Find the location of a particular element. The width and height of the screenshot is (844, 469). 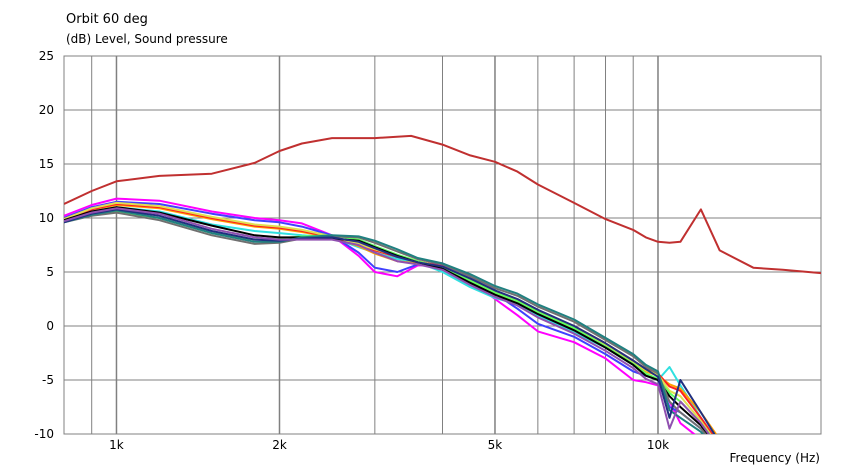

y-tick-label: 15 is located at coordinates (46, 164).